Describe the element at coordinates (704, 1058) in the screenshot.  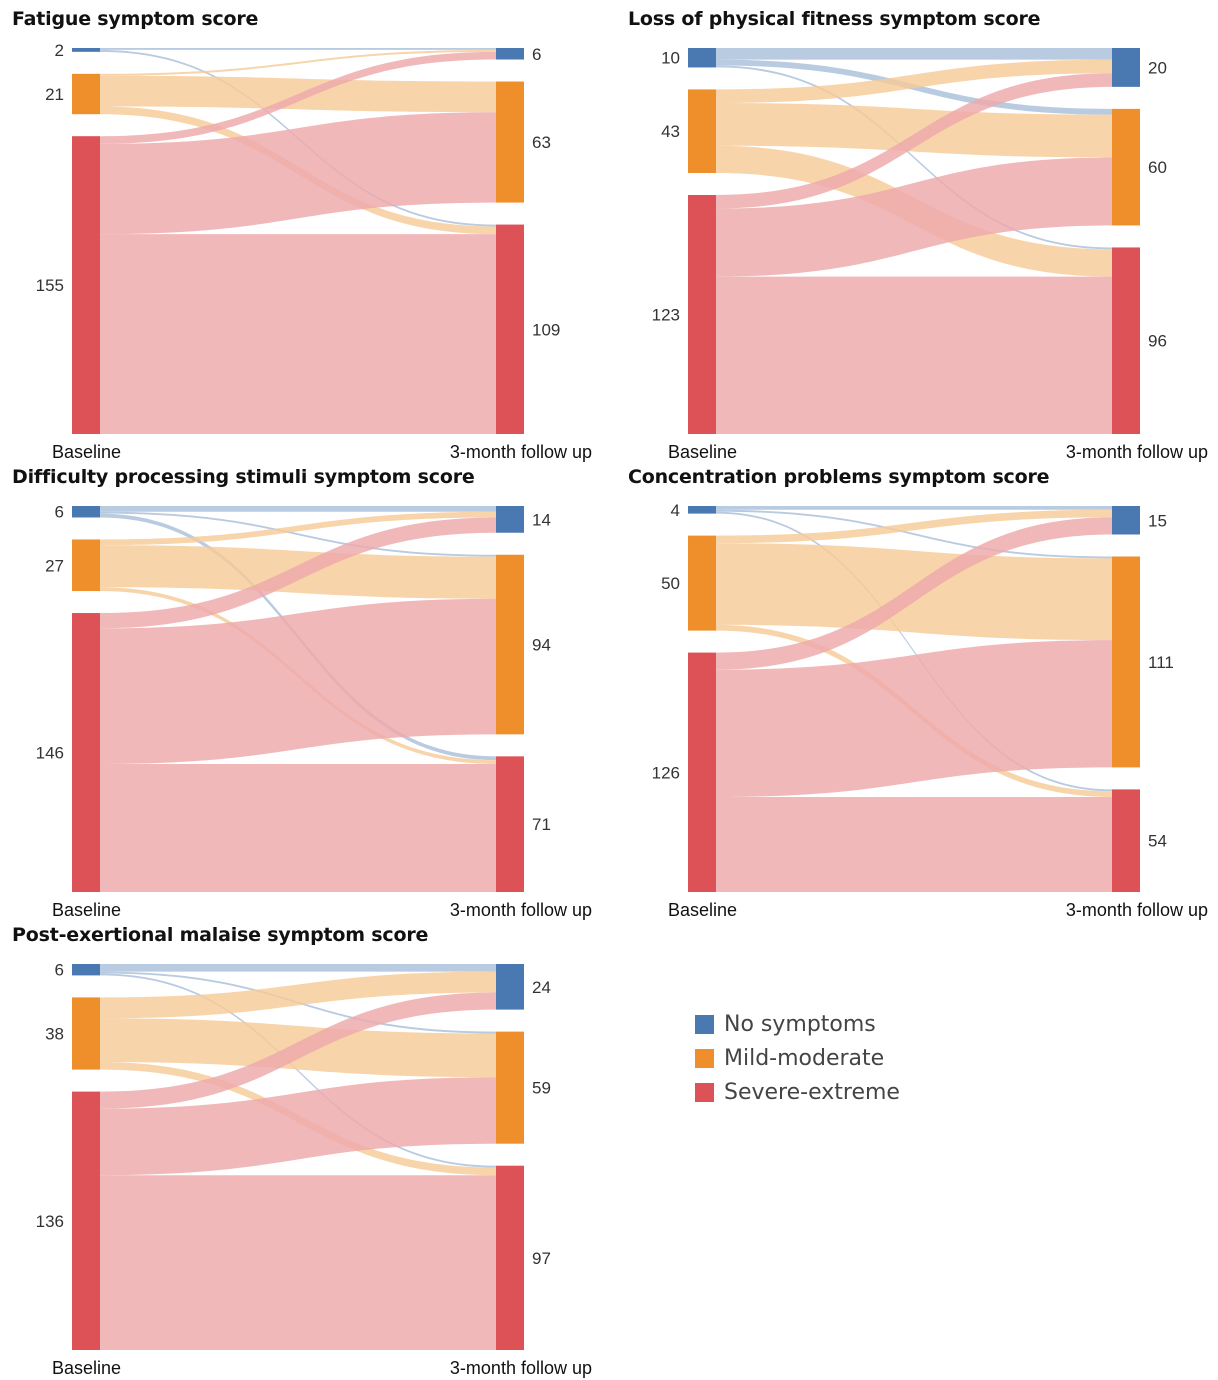
I see `legend-swatch-mild-moderate` at that location.